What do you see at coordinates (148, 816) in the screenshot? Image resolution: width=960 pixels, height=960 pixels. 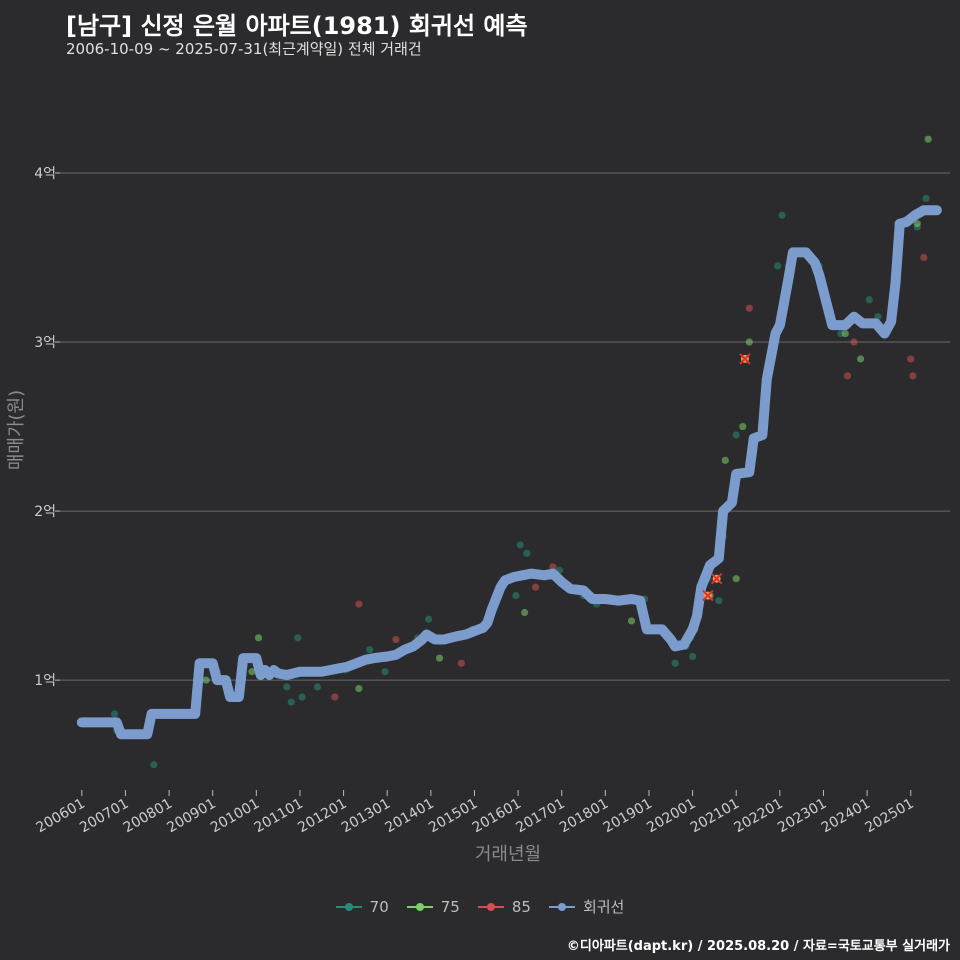 I see `x-tick-label: 200801` at bounding box center [148, 816].